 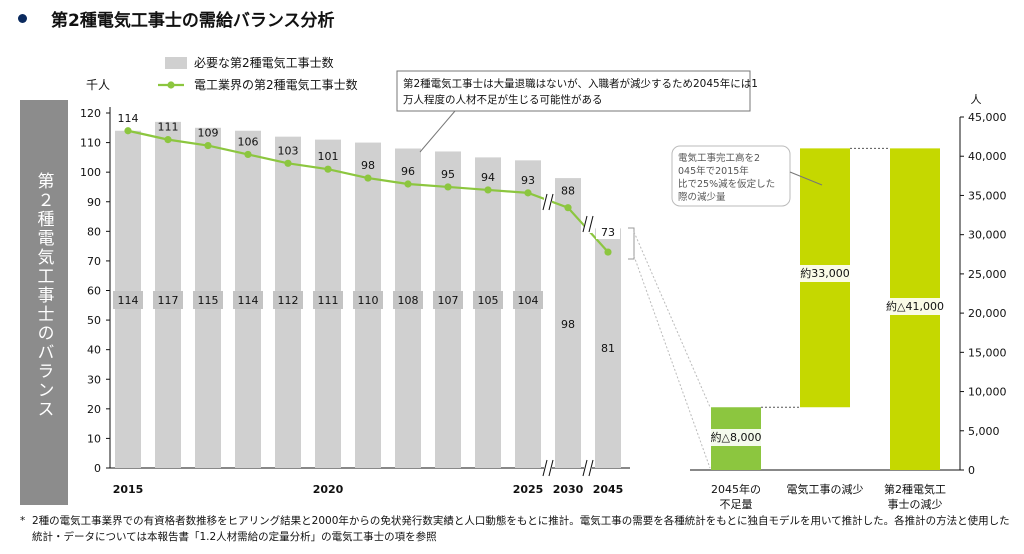 I want to click on bar-value-label: 104, so click(x=528, y=300).